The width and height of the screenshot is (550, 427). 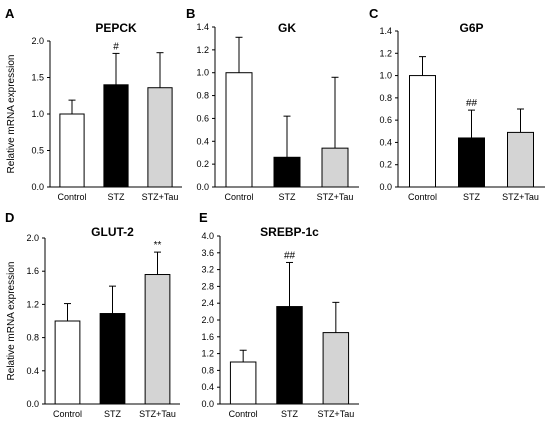 What do you see at coordinates (287, 28) in the screenshot?
I see `chart-title: GK` at bounding box center [287, 28].